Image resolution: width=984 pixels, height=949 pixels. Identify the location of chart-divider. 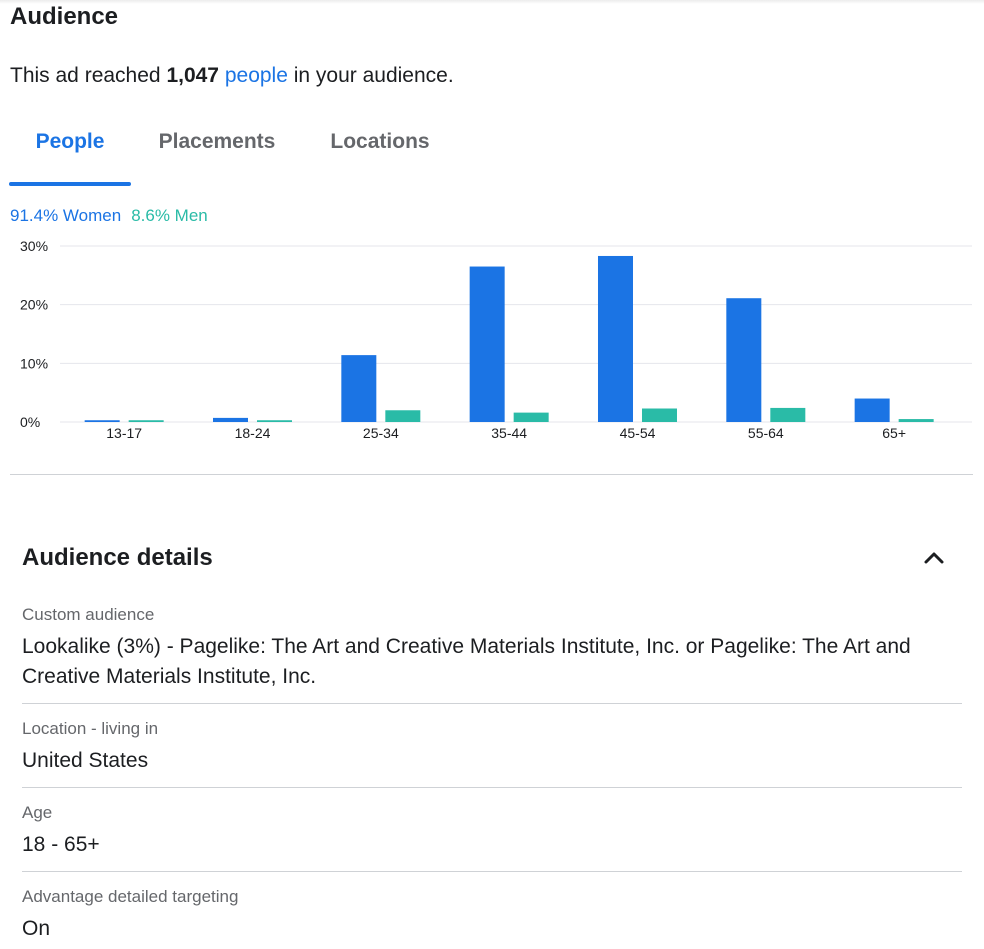
(491, 474).